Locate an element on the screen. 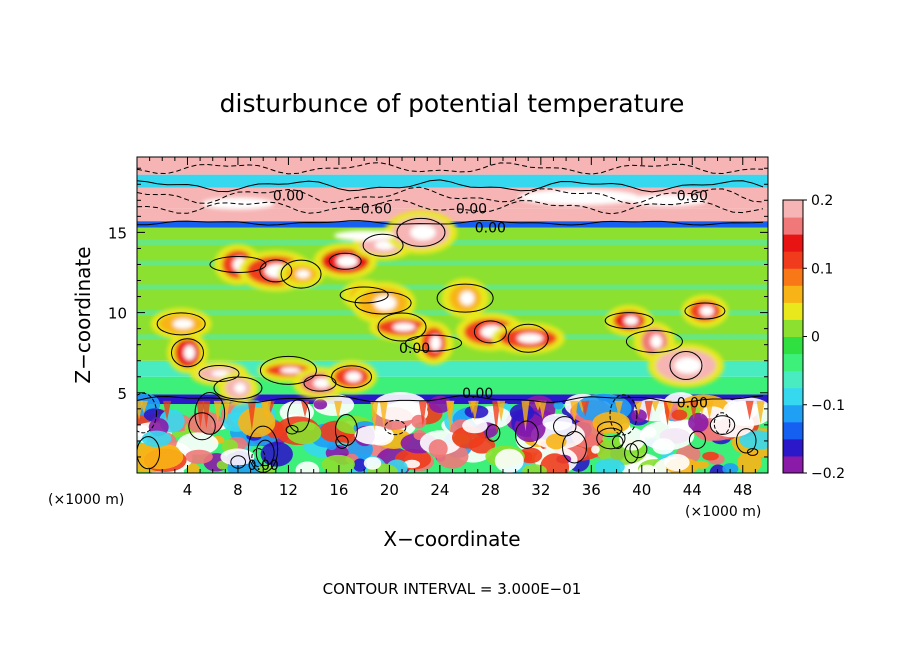 This screenshot has width=904, height=654. x-tick-label-8: 36 is located at coordinates (591, 490).